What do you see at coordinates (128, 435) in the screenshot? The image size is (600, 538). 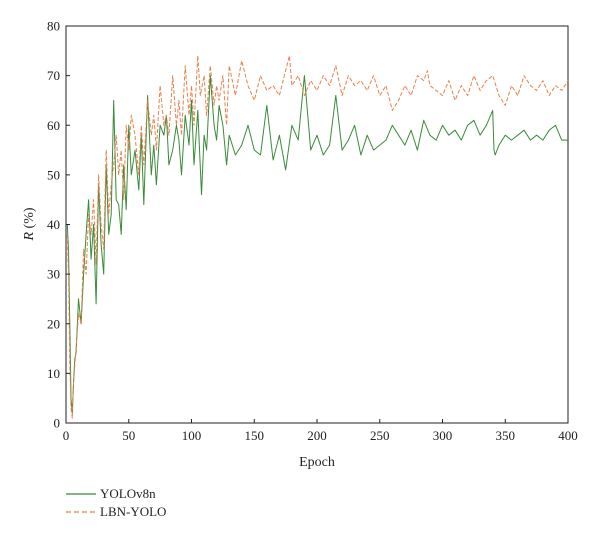 I see `x-tick-label: 50` at bounding box center [128, 435].